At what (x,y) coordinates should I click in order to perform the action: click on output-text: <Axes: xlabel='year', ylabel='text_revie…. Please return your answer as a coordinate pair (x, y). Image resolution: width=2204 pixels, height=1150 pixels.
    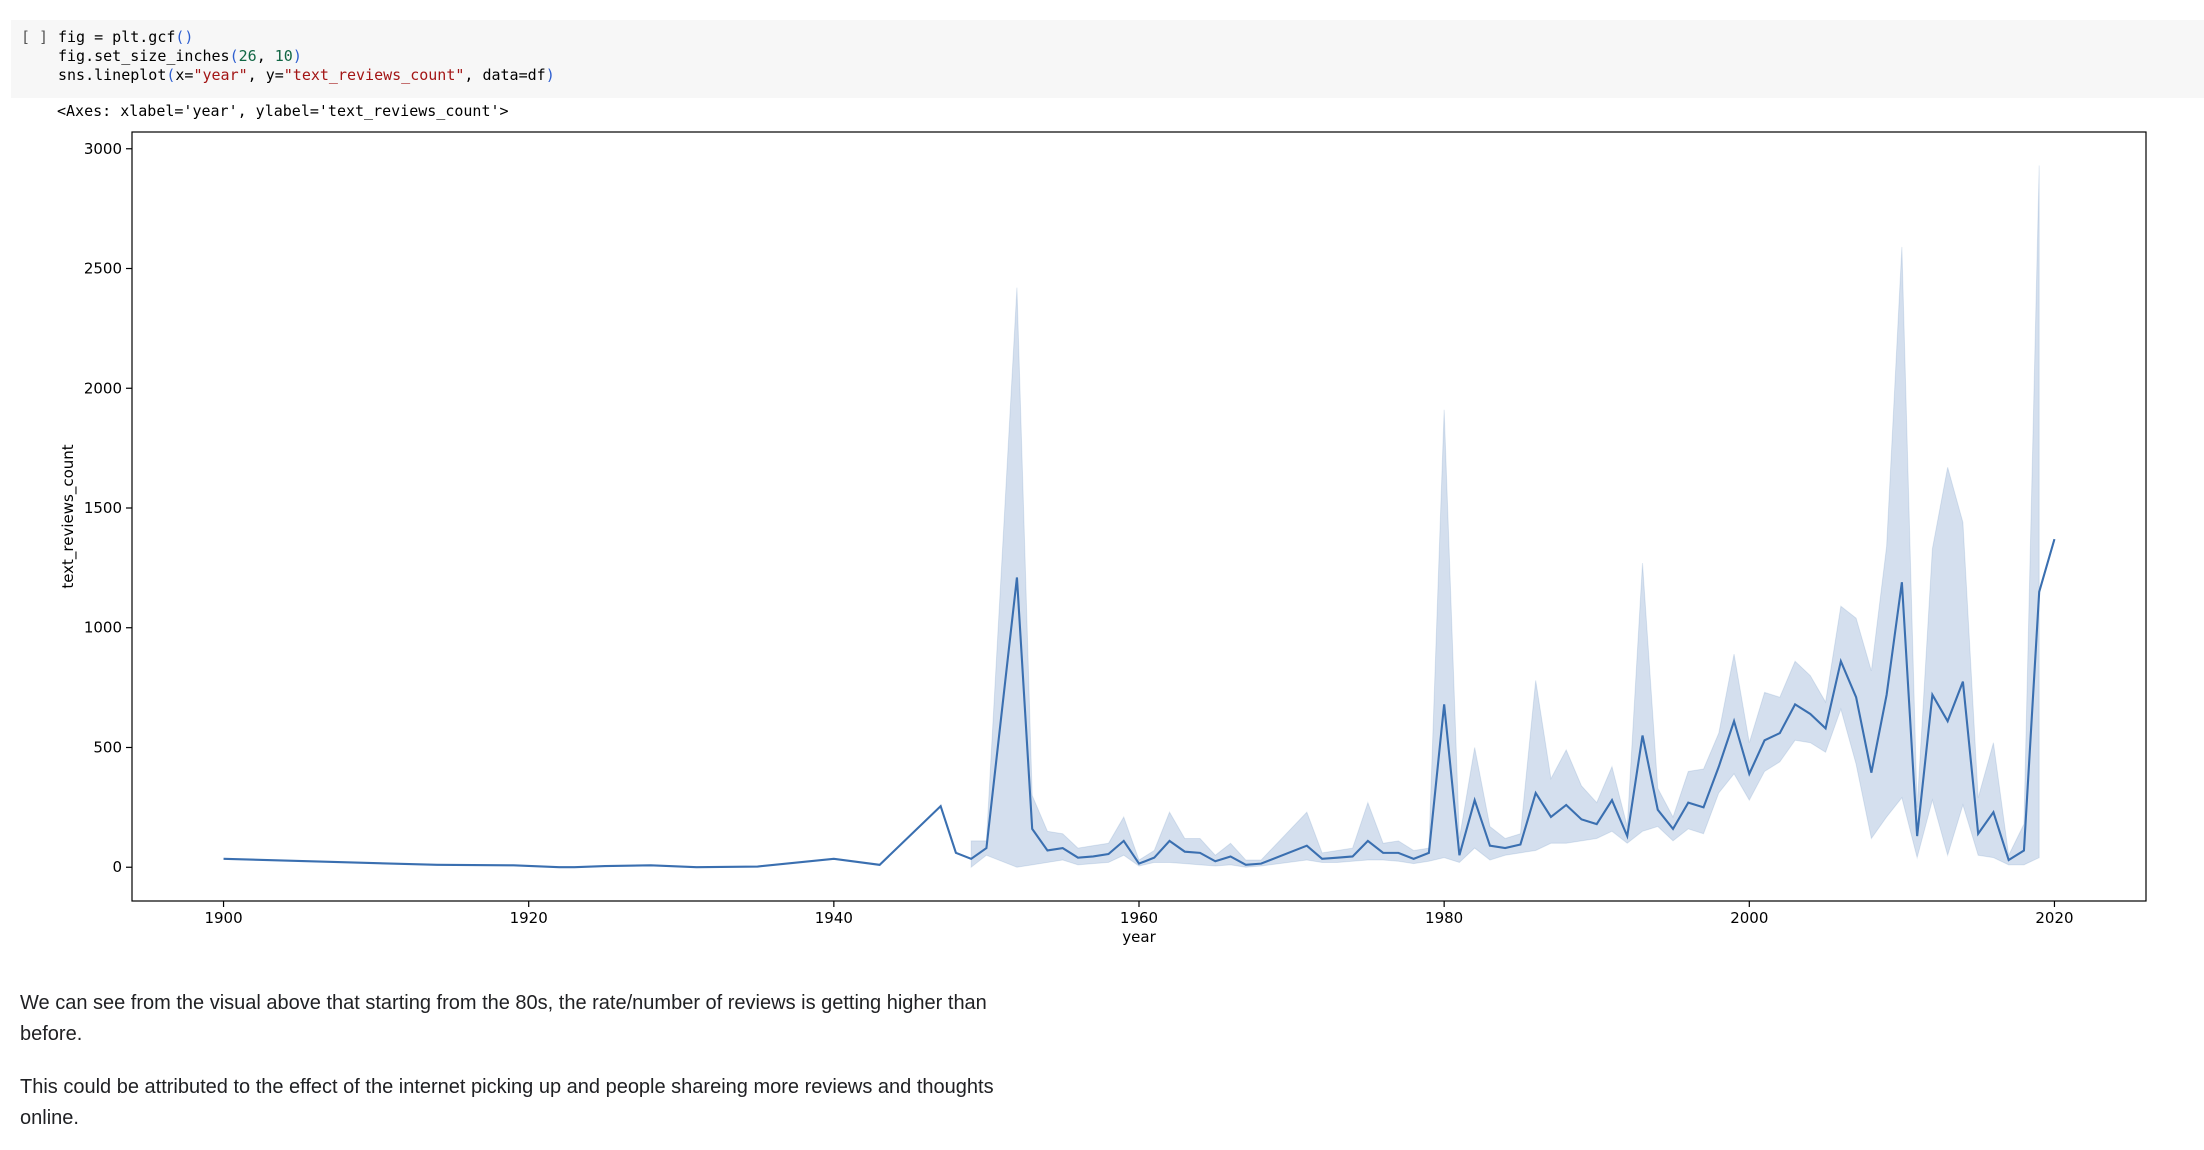
    Looking at the image, I should click on (283, 111).